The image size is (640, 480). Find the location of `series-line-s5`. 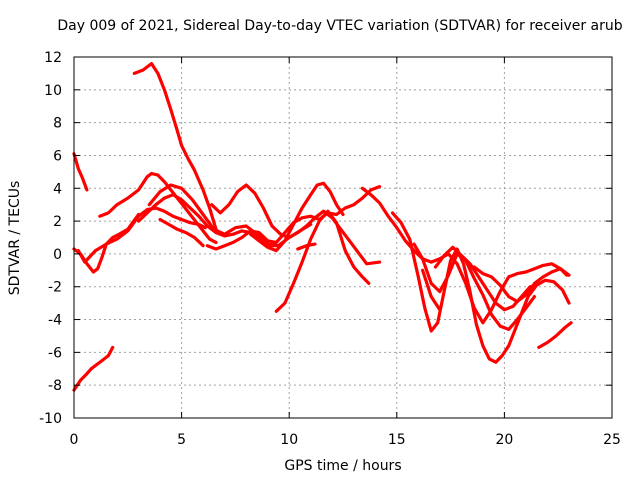

series-line-s5 is located at coordinates (158, 207).